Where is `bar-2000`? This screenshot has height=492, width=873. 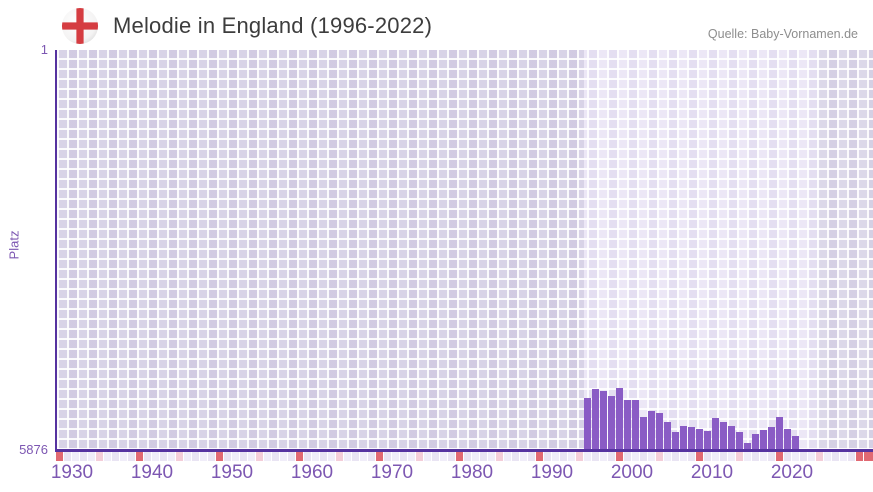 bar-2000 is located at coordinates (619, 419).